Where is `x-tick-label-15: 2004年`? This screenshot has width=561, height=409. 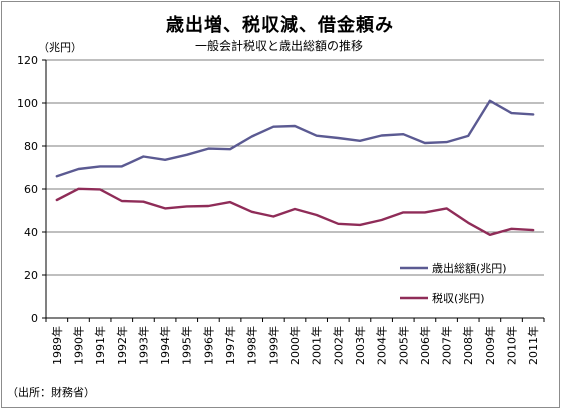
x-tick-label-15: 2004年 is located at coordinates (382, 345).